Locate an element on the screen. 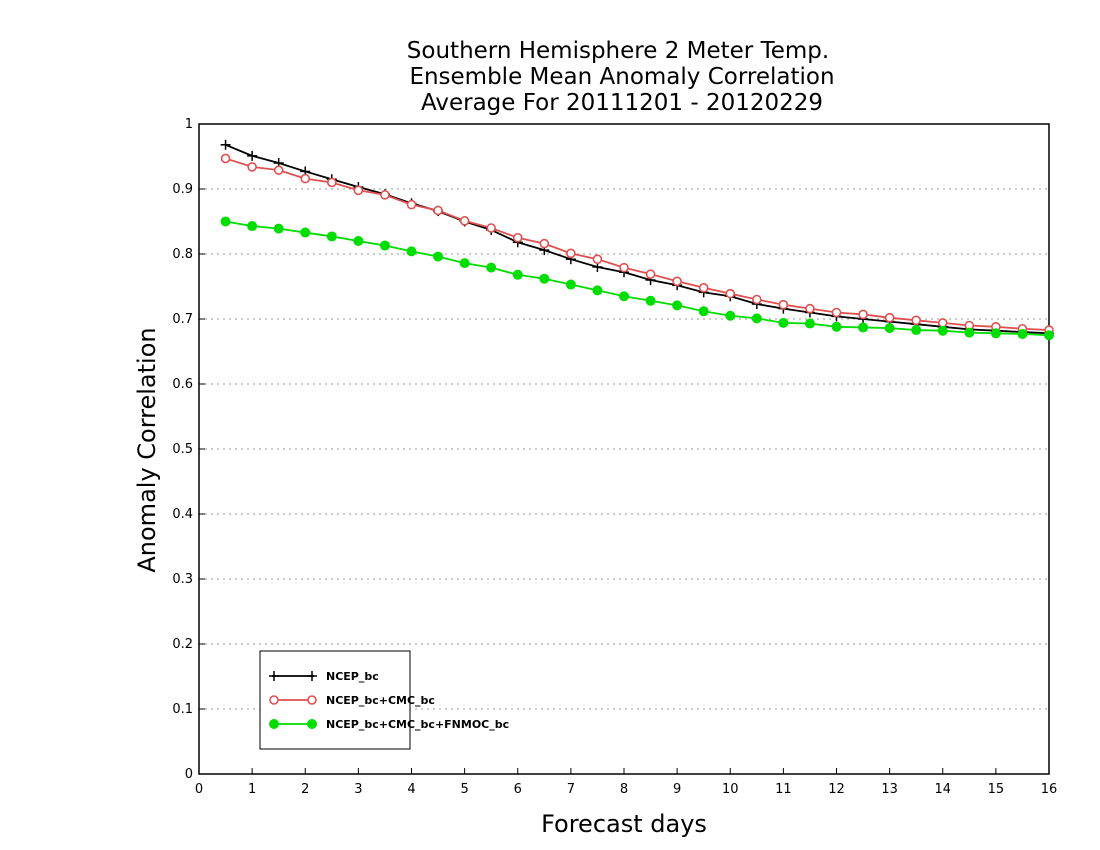  x-tick-label: 3 is located at coordinates (358, 789).